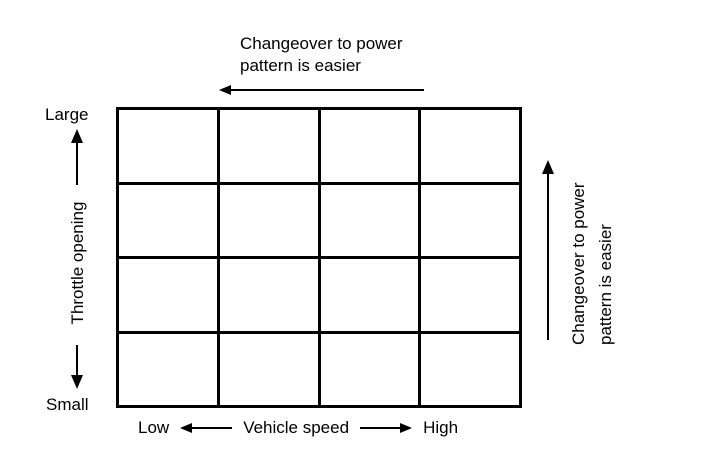 The width and height of the screenshot is (704, 464). What do you see at coordinates (300, 65) in the screenshot?
I see `top-annotation-line2: pattern is easier` at bounding box center [300, 65].